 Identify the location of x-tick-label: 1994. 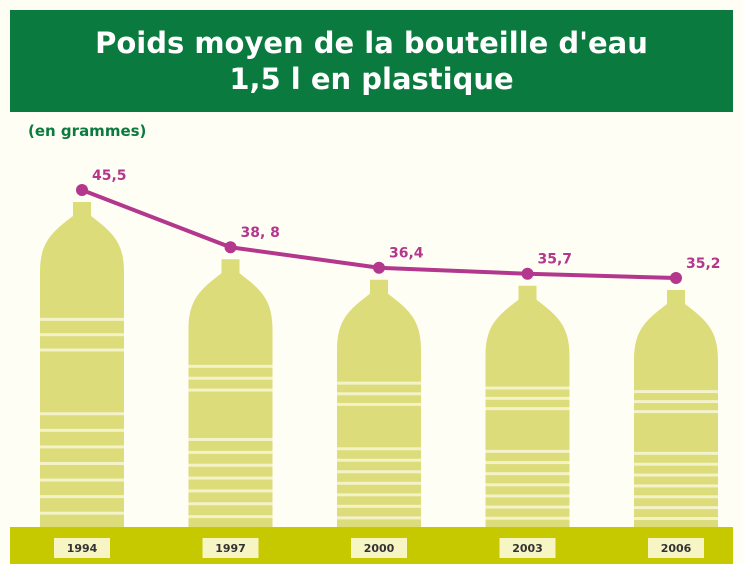
(82, 548).